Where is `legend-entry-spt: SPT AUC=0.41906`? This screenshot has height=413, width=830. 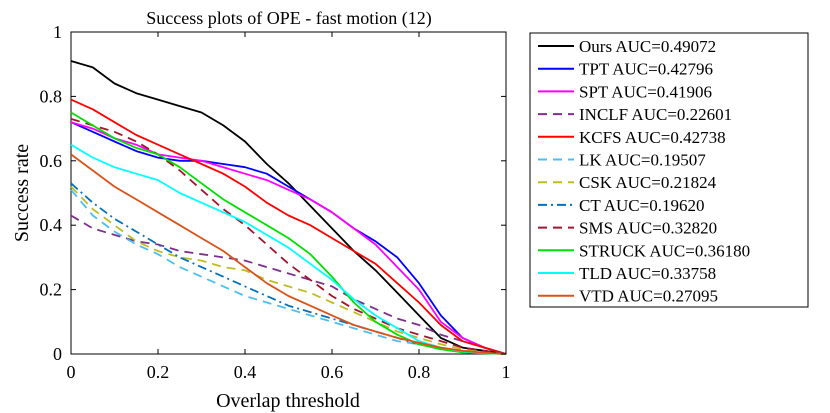 legend-entry-spt: SPT AUC=0.41906 is located at coordinates (625, 91).